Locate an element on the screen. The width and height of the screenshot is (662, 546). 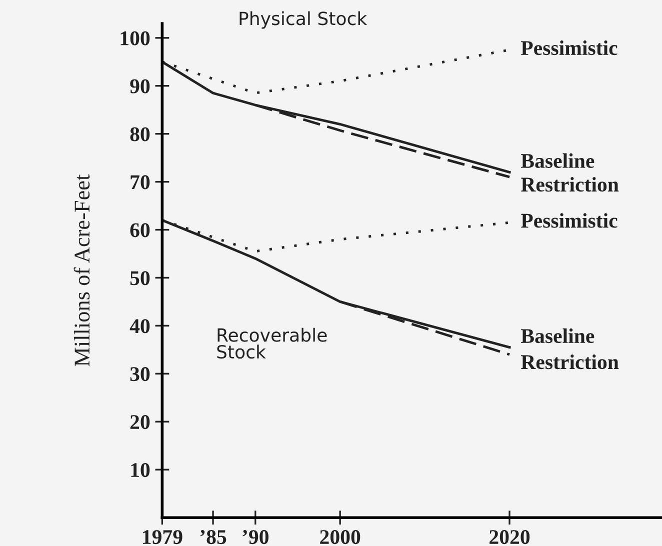
y-tick-label: 30 is located at coordinates (140, 374).